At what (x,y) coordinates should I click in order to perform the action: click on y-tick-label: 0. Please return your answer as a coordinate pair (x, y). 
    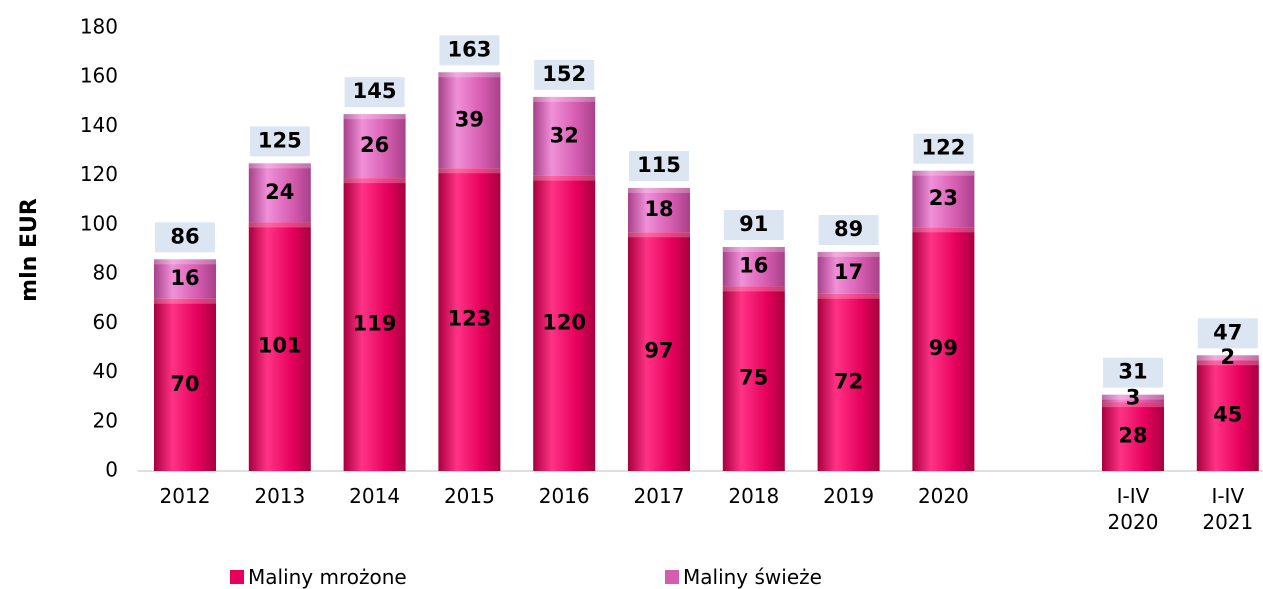
    Looking at the image, I should click on (111, 470).